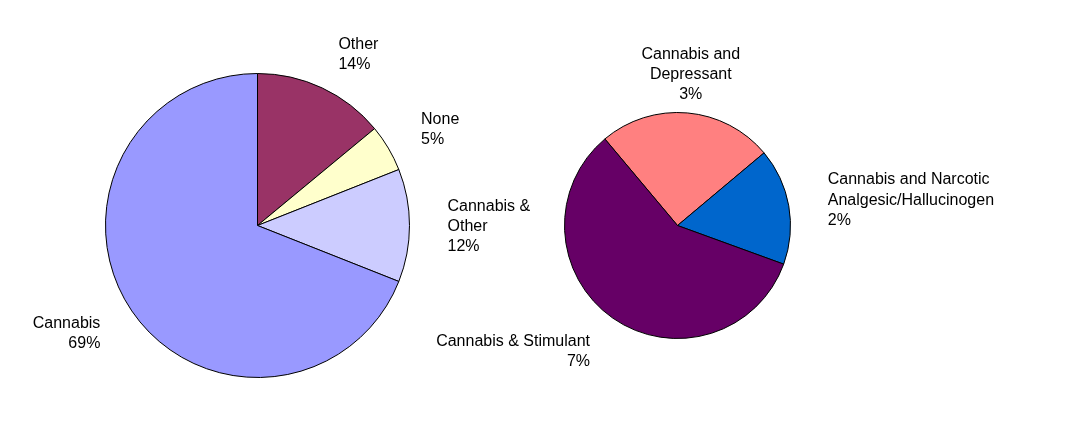  Describe the element at coordinates (433, 139) in the screenshot. I see `data-label: 5%` at that location.